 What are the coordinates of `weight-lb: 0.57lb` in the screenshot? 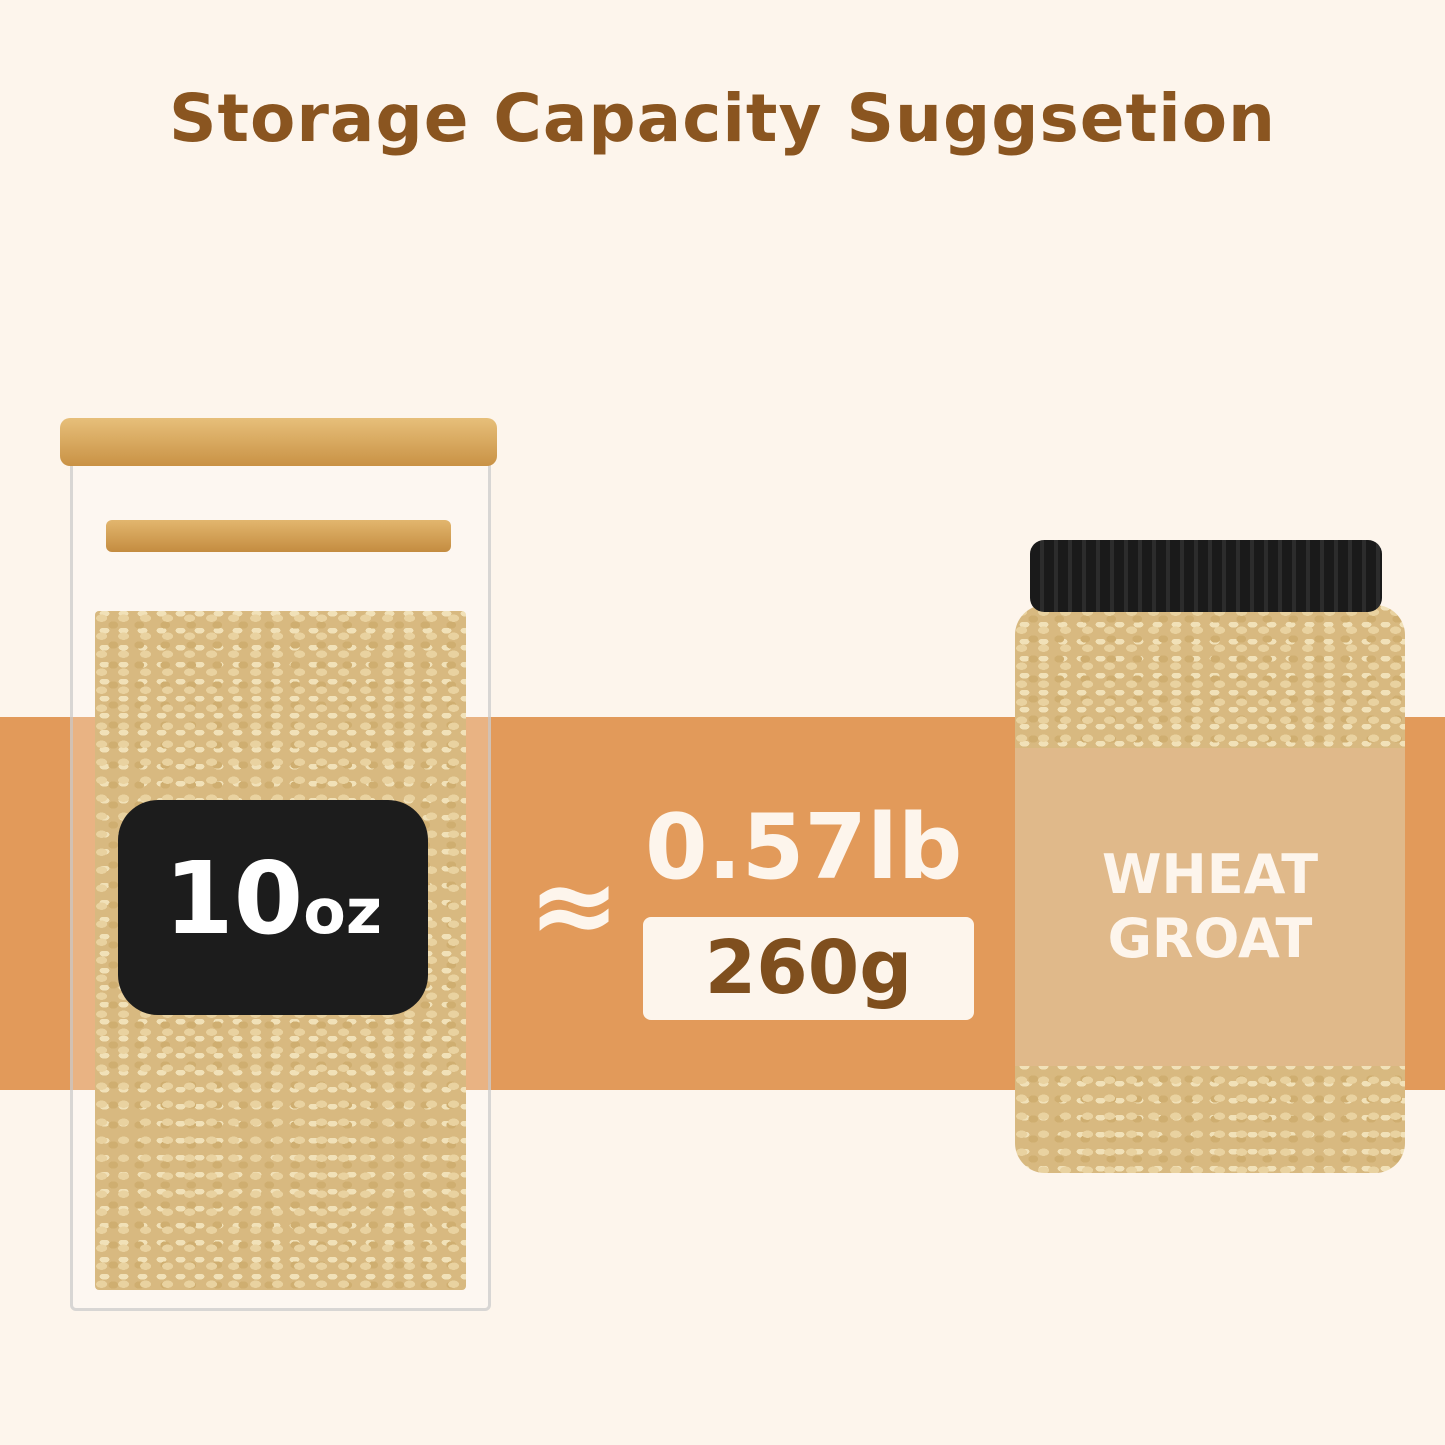 It's located at (804, 847).